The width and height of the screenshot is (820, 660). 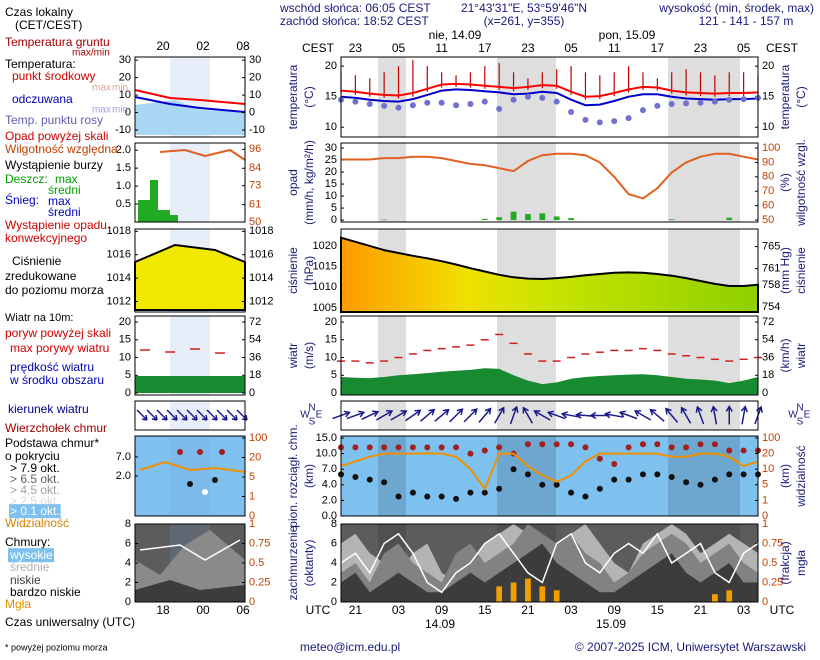 What do you see at coordinates (785, 182) in the screenshot?
I see `axis-label: (%)` at bounding box center [785, 182].